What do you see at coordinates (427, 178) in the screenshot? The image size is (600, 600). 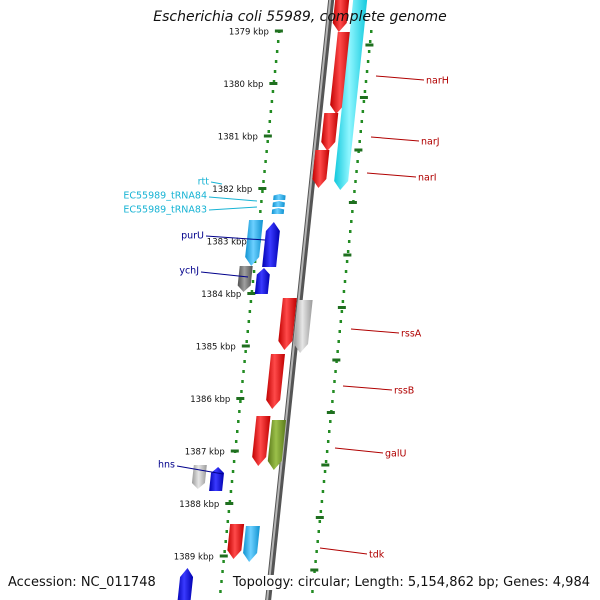 I see `gene-label-nari: narI` at bounding box center [427, 178].